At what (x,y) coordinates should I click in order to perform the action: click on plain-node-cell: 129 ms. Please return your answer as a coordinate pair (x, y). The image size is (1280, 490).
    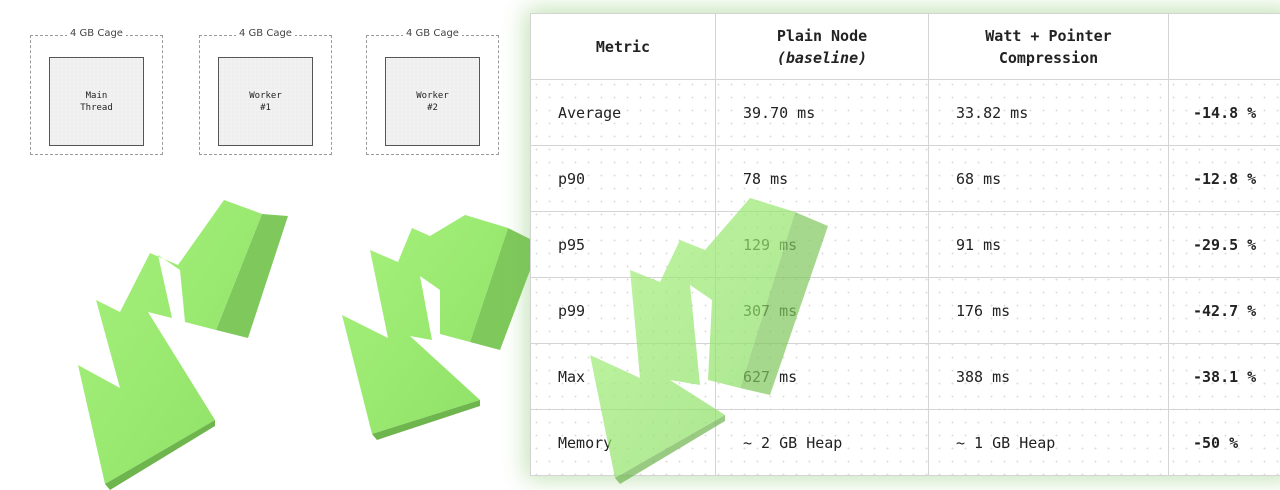
    Looking at the image, I should click on (822, 244).